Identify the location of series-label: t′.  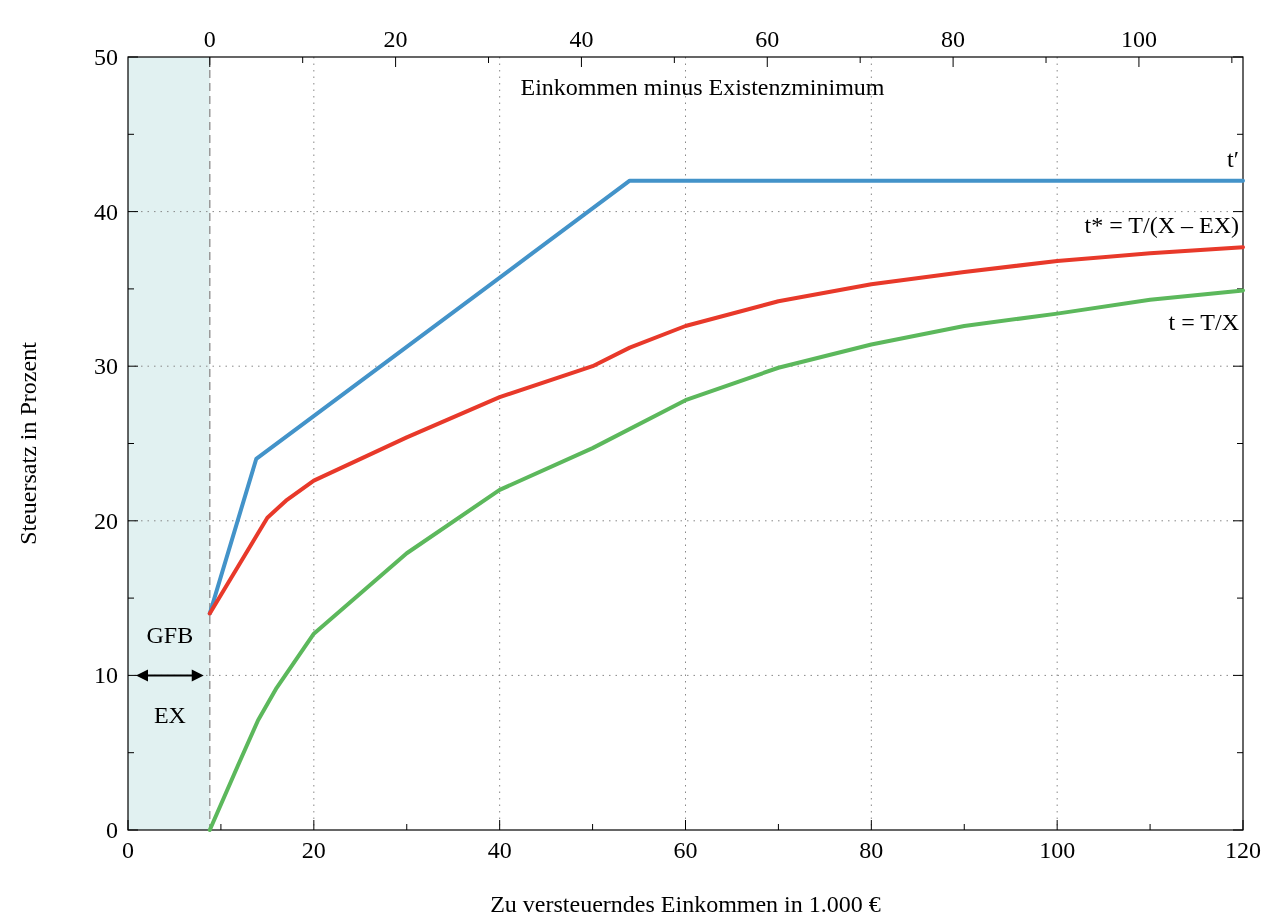
(1233, 158).